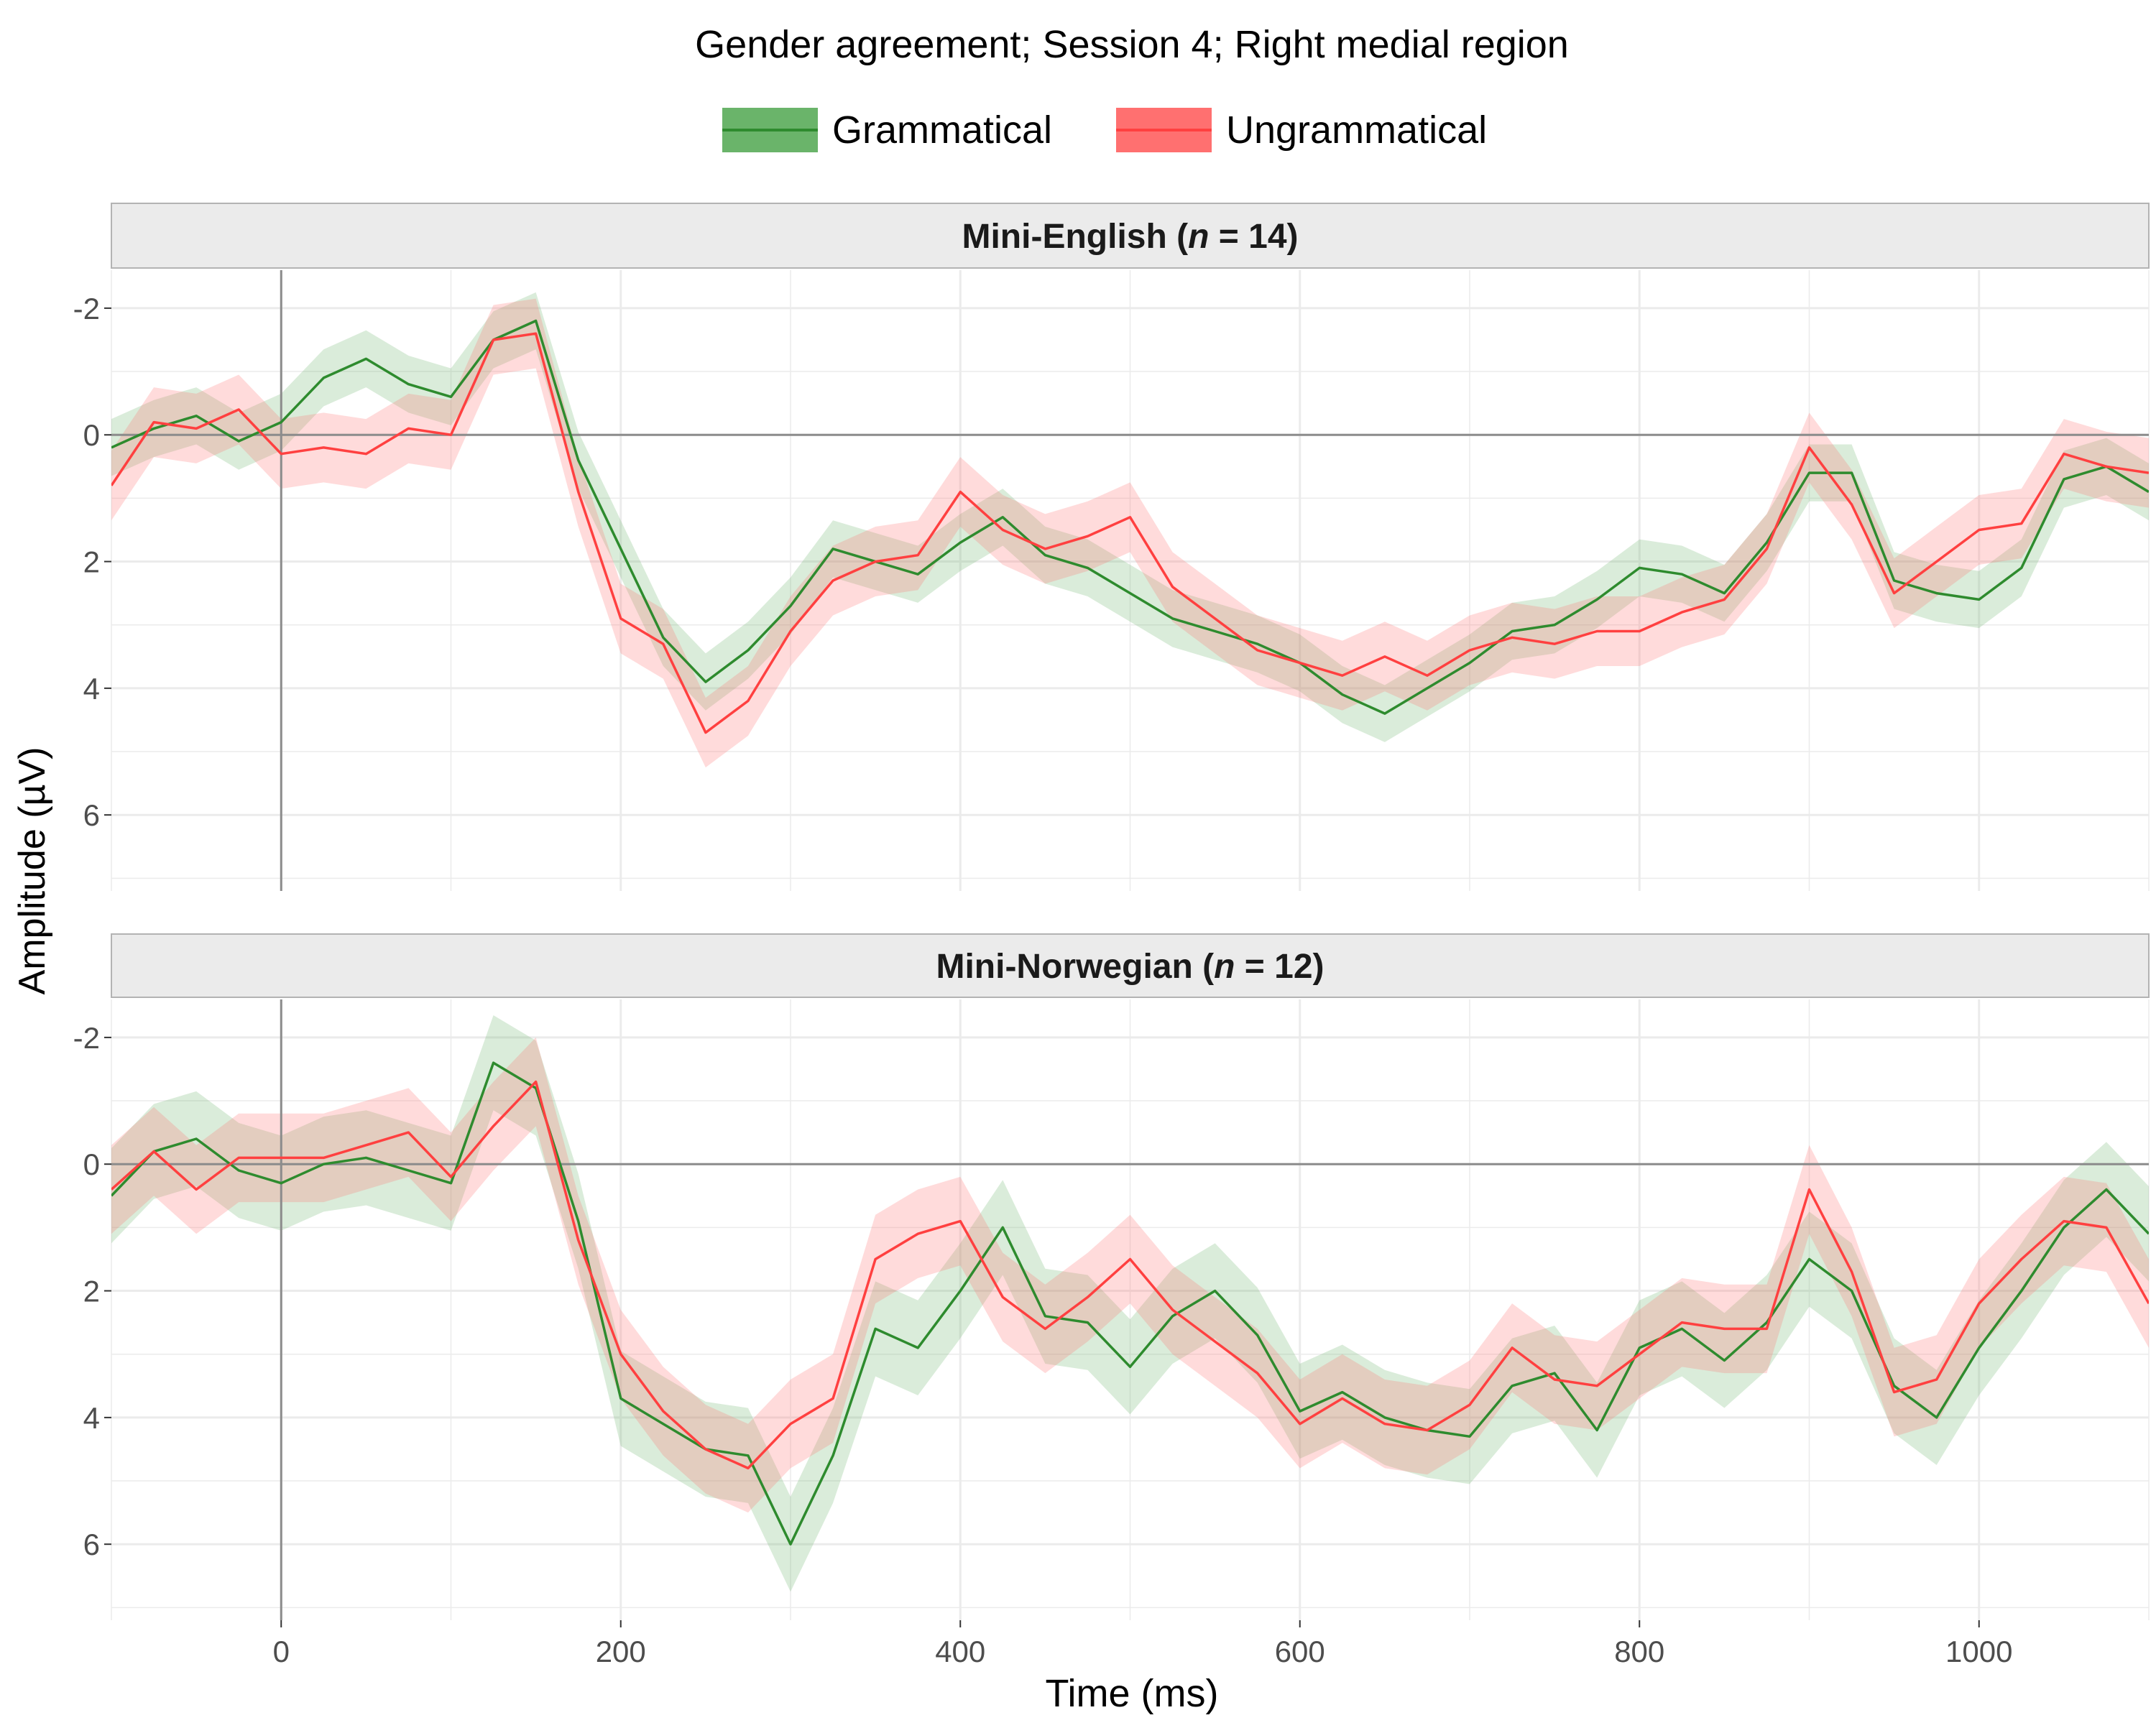 The height and width of the screenshot is (1728, 2156). I want to click on legend-label-grammatical: Grammatical, so click(942, 130).